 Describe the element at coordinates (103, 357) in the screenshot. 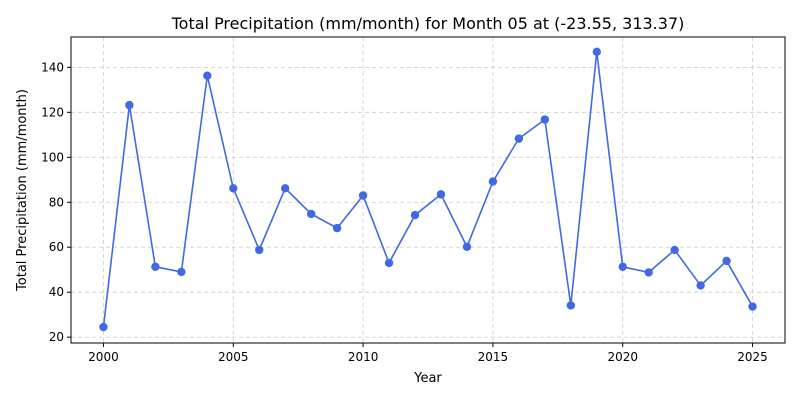

I see `x-tick-label: 2000` at that location.